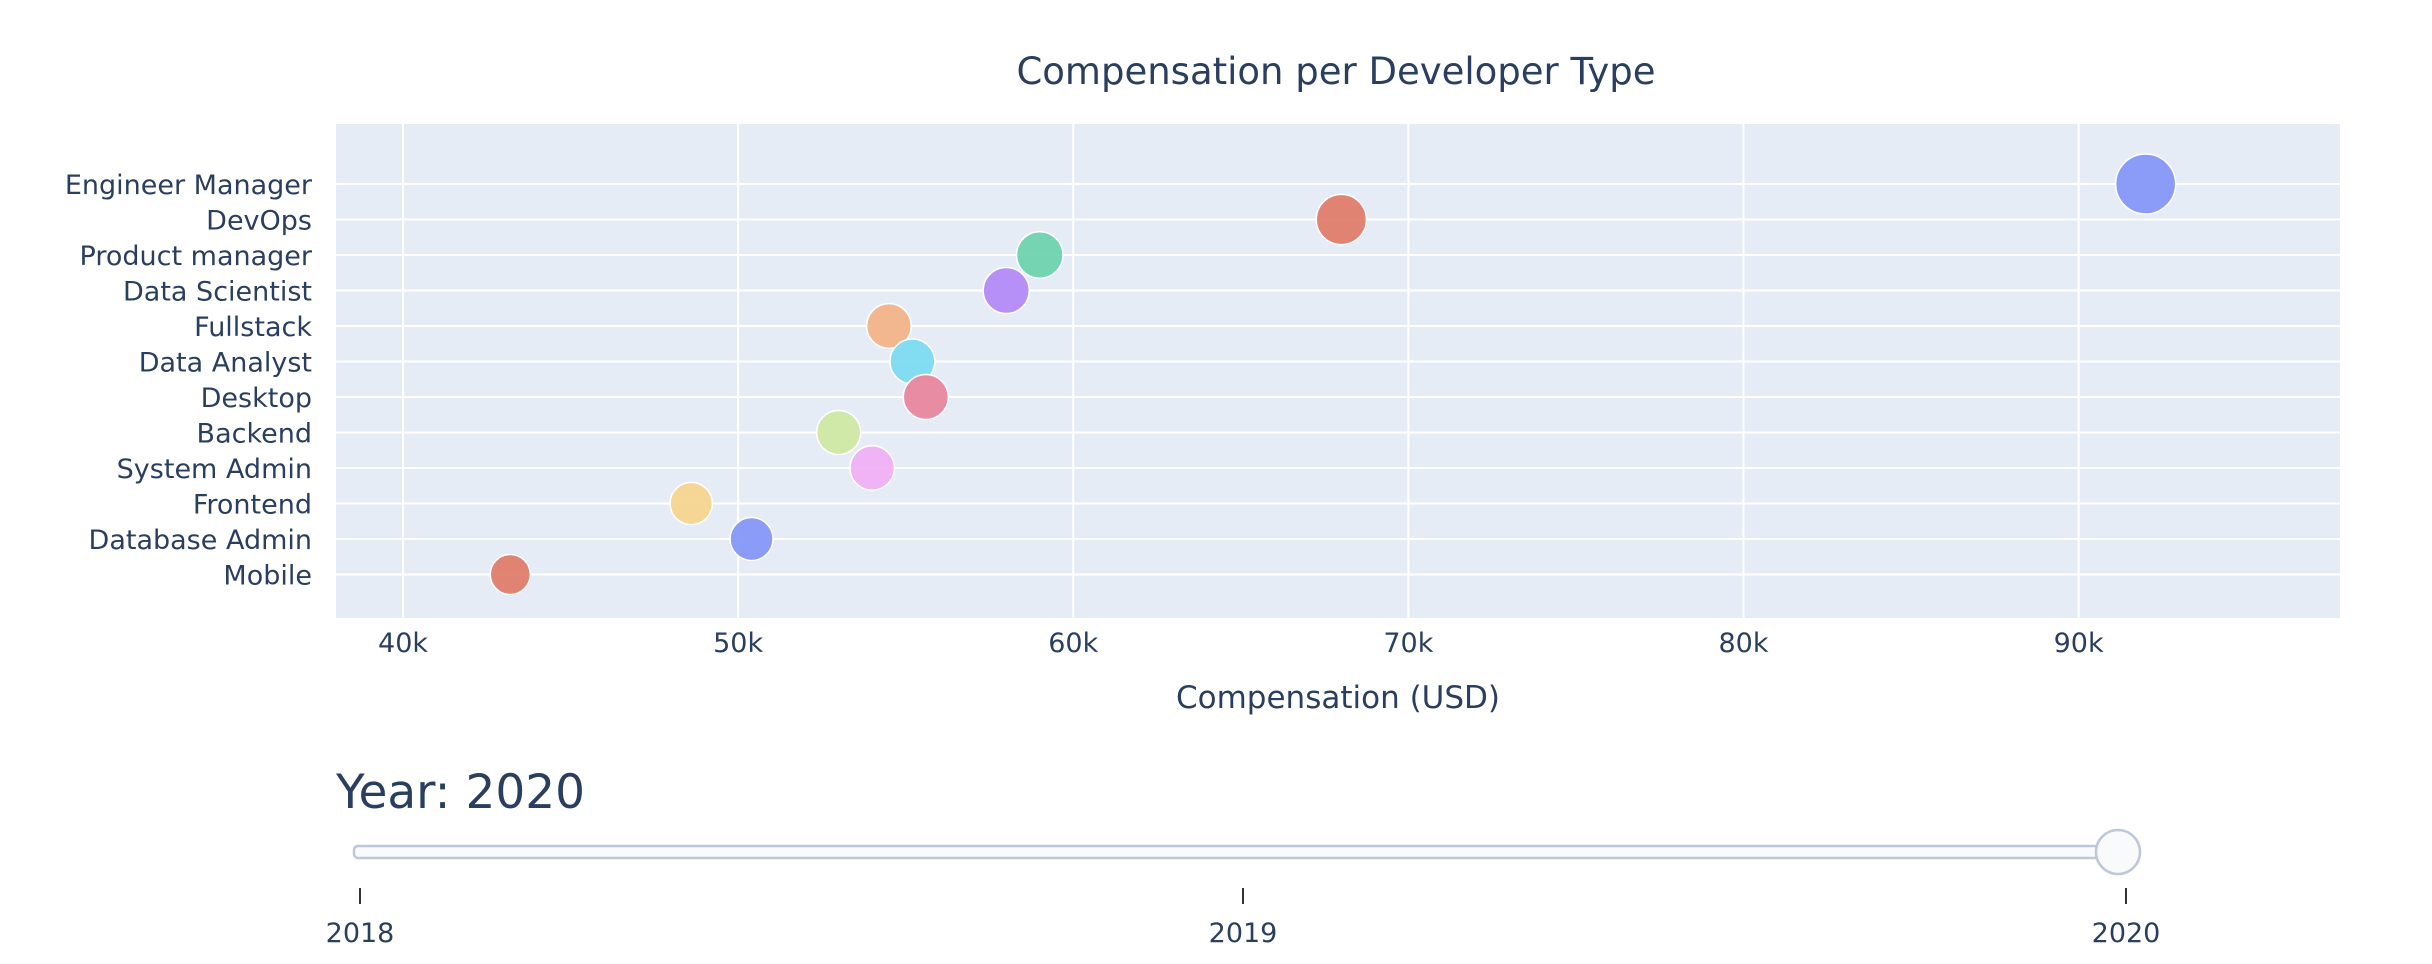  Describe the element at coordinates (403, 643) in the screenshot. I see `x-tick-label: 40k` at that location.